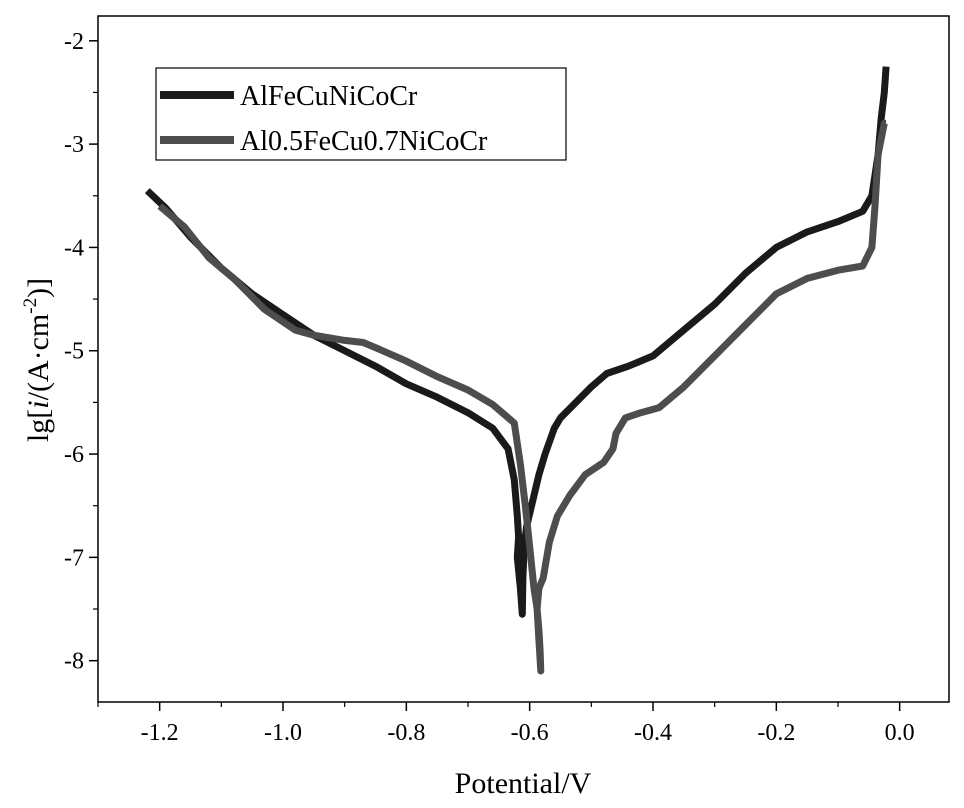 The width and height of the screenshot is (964, 808). Describe the element at coordinates (74, 145) in the screenshot. I see `y-tick-label: -3` at that location.